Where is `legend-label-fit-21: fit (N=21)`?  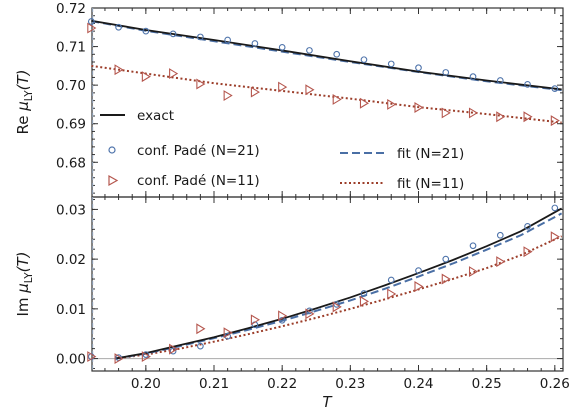 legend-label-fit-21: fit (N=21) is located at coordinates (430, 154).